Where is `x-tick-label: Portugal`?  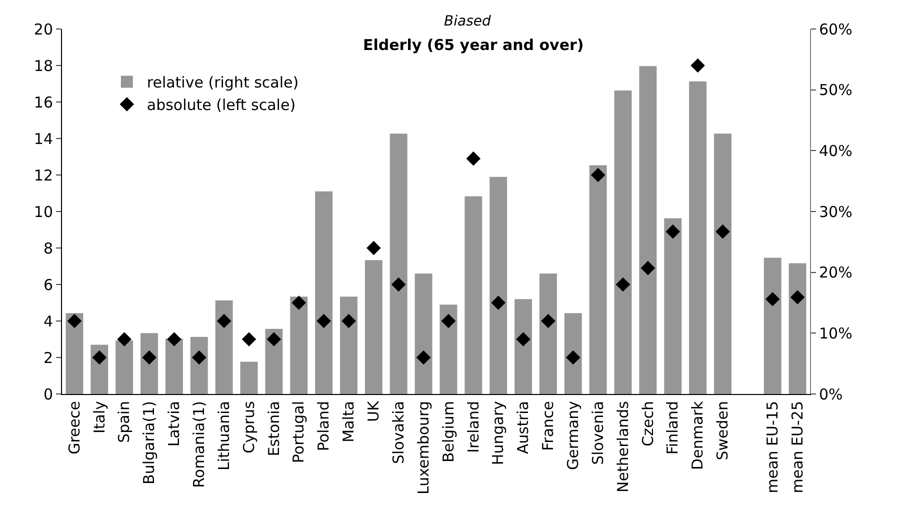
x-tick-label: Portugal is located at coordinates (299, 432).